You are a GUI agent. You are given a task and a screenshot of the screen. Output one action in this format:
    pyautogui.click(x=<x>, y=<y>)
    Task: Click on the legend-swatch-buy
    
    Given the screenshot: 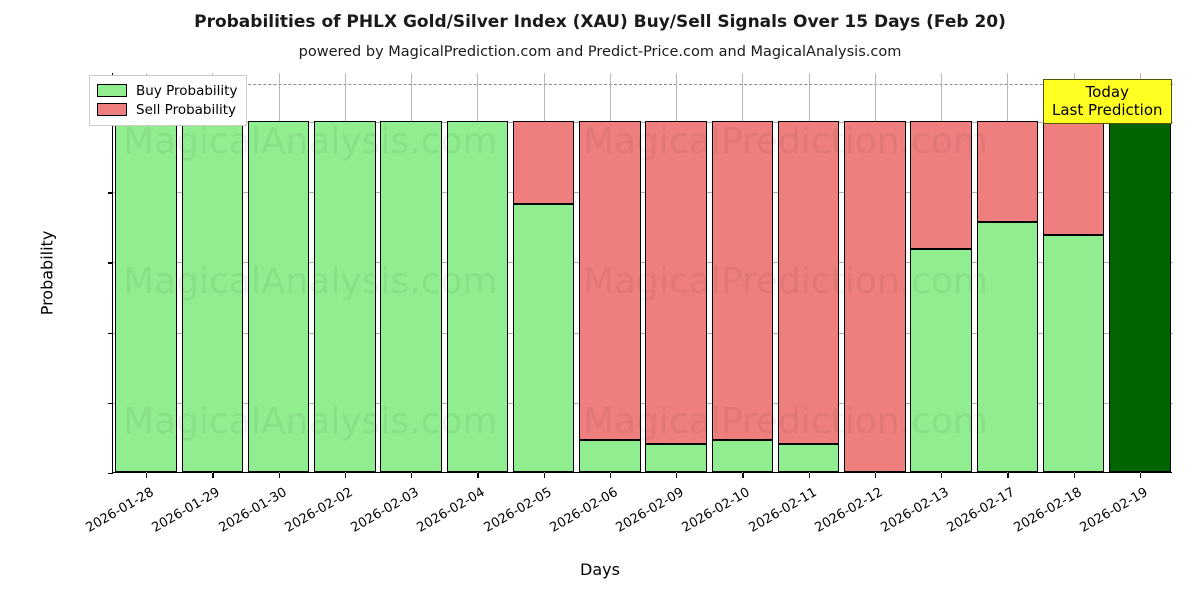 What is the action you would take?
    pyautogui.click(x=112, y=90)
    